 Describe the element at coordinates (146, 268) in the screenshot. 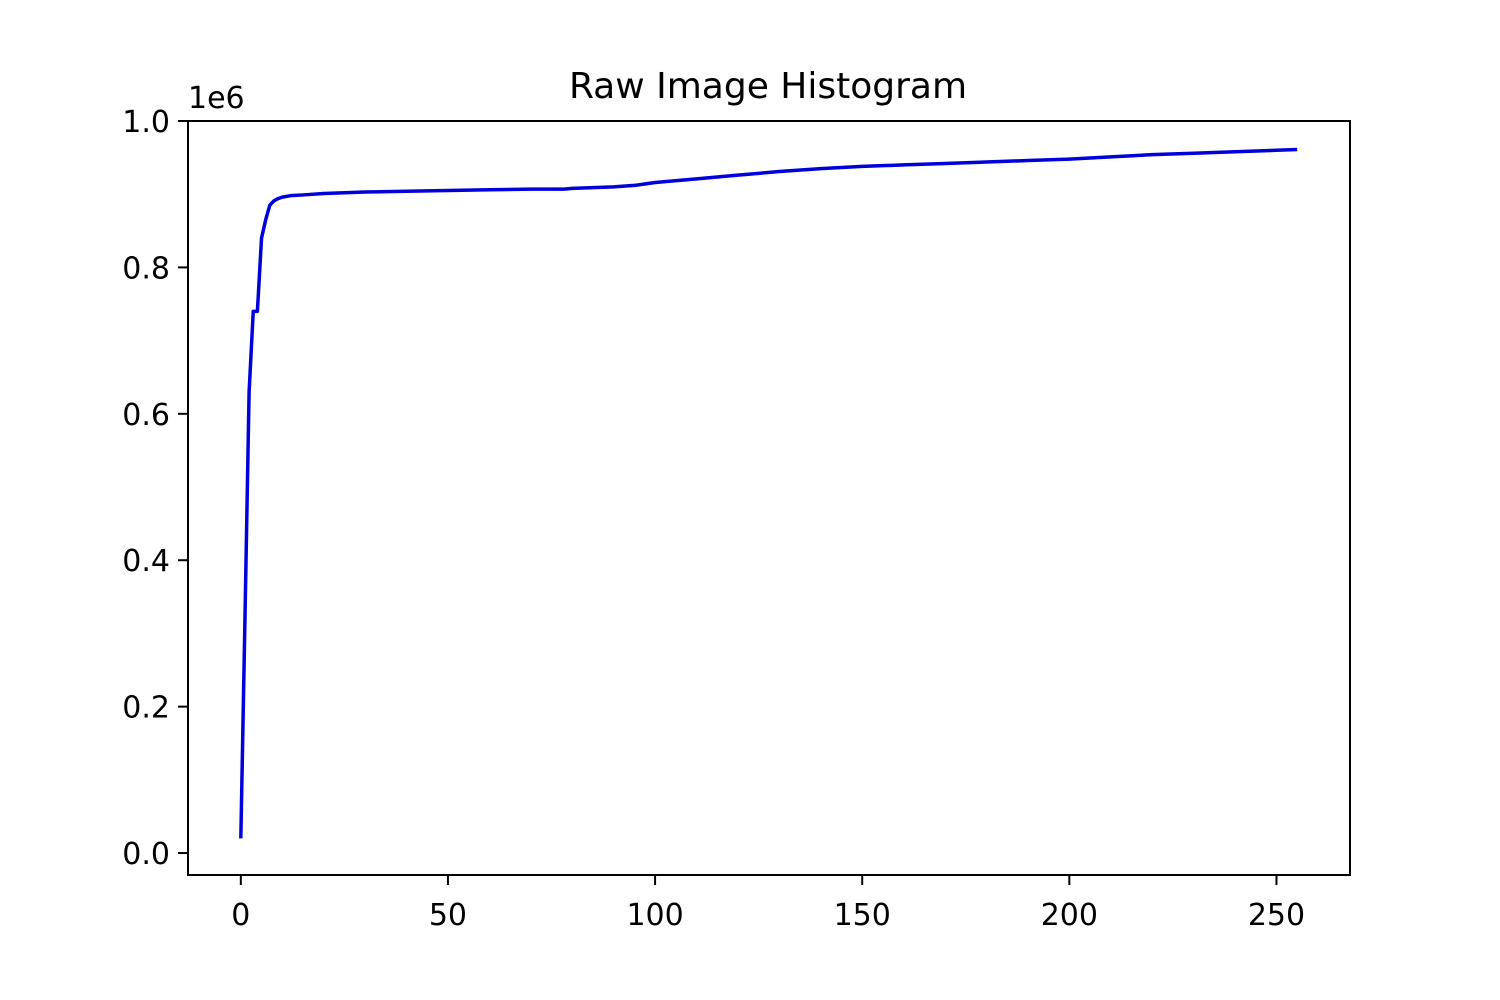

I see `y-tick-label: 0.8` at that location.